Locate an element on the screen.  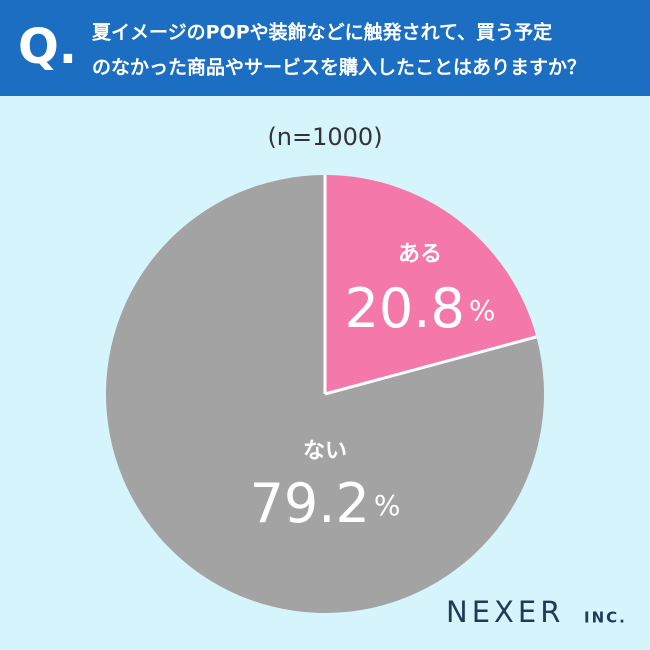
pie-slice is located at coordinates (431, 284).